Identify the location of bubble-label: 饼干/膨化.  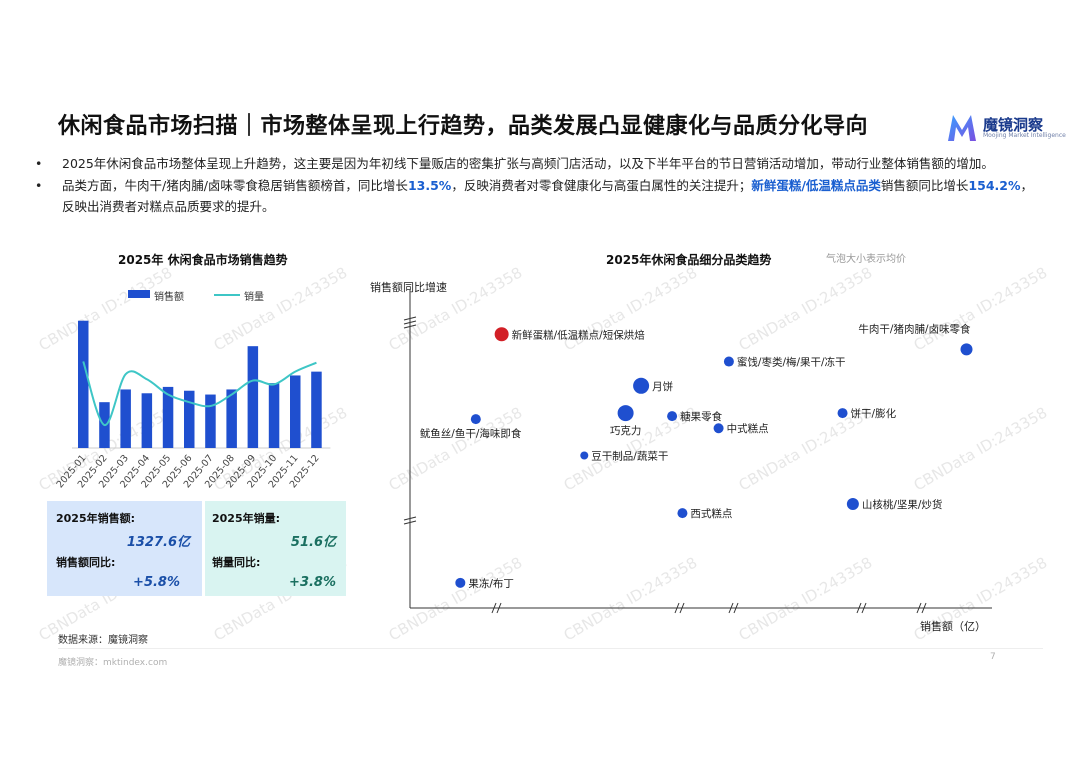
(874, 413).